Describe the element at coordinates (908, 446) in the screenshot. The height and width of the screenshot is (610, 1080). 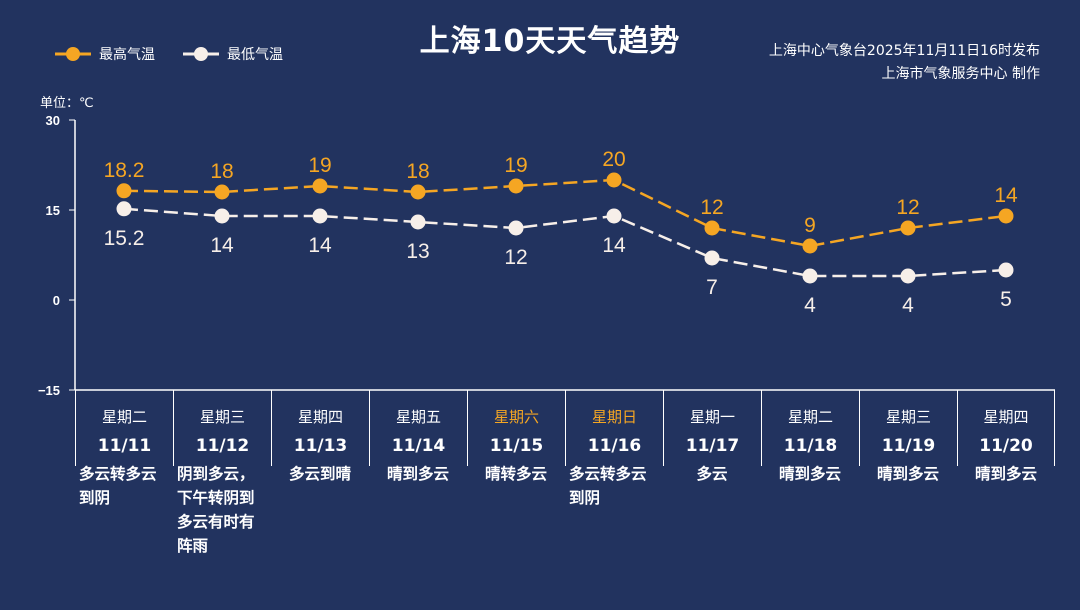
I see `date-label: 11/19` at that location.